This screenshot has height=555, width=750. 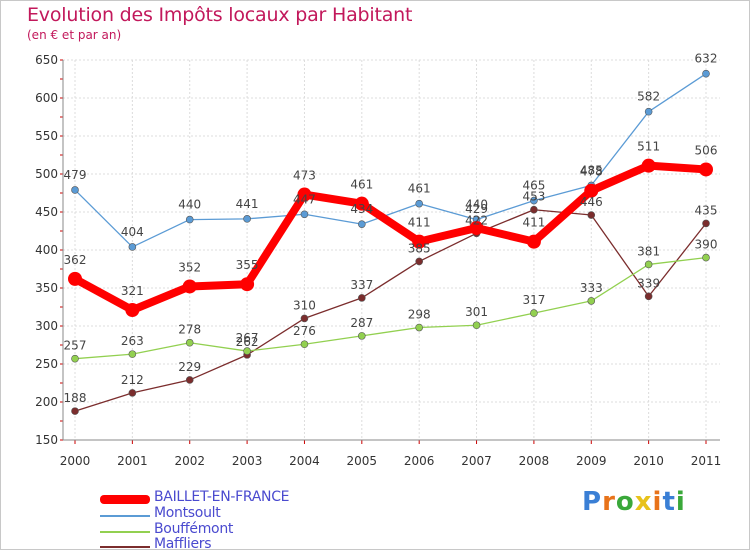 I want to click on logo-letter: i, so click(x=680, y=502).